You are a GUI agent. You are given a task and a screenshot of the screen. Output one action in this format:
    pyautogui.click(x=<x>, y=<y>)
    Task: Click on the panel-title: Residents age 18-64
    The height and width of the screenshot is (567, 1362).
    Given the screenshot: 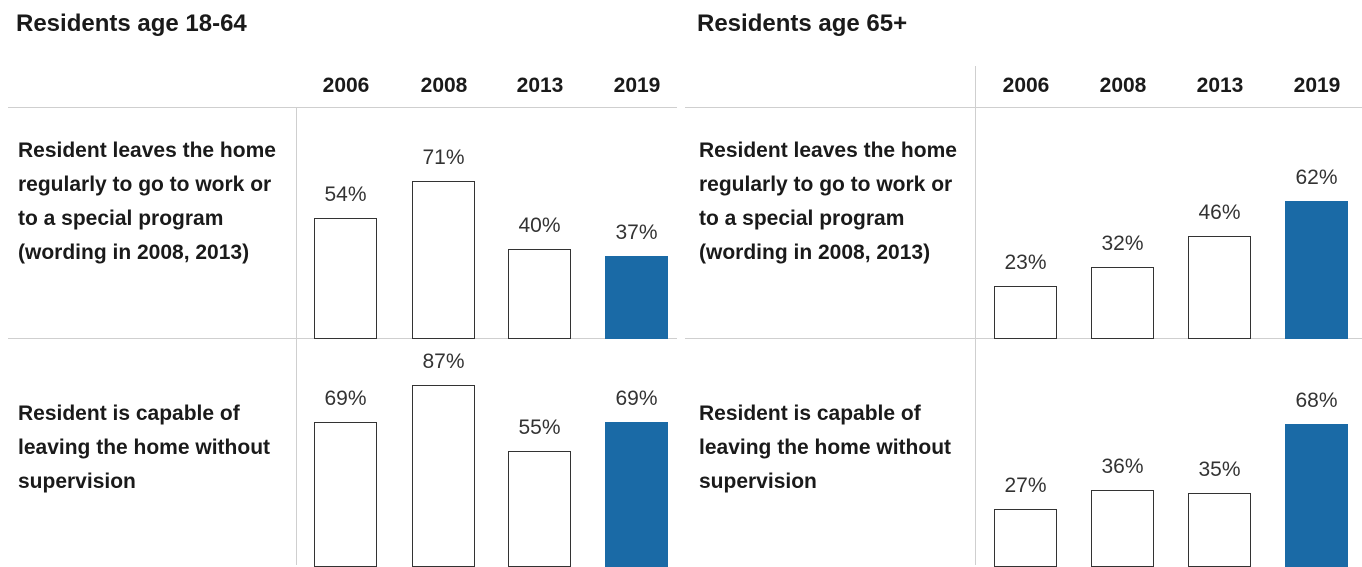 What is the action you would take?
    pyautogui.click(x=131, y=23)
    